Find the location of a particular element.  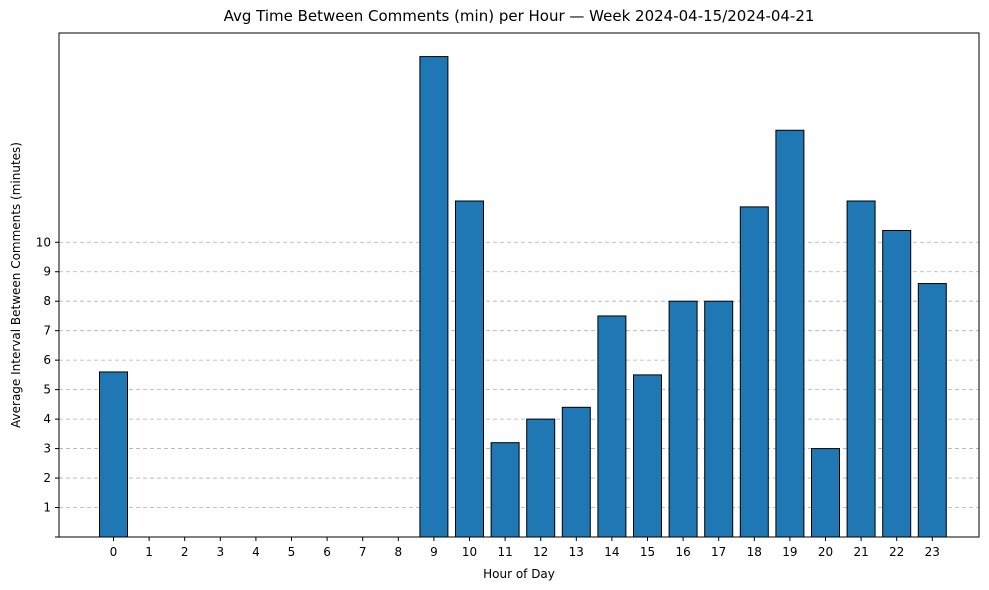

y-tick-label: 5 is located at coordinates (47, 390).